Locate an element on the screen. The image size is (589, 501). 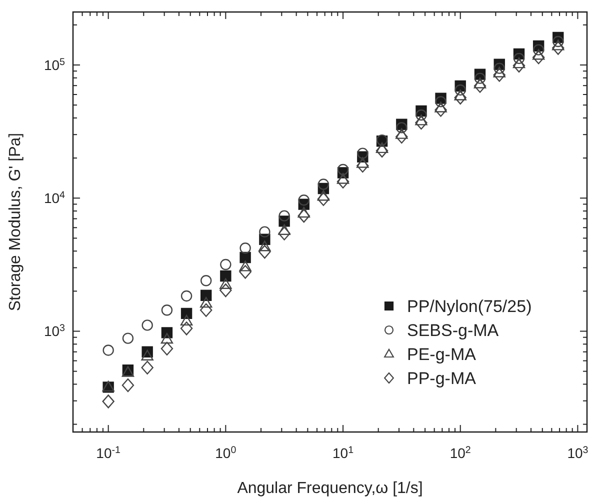
x-tick-label: 10$^{2}$ is located at coordinates (460, 452).